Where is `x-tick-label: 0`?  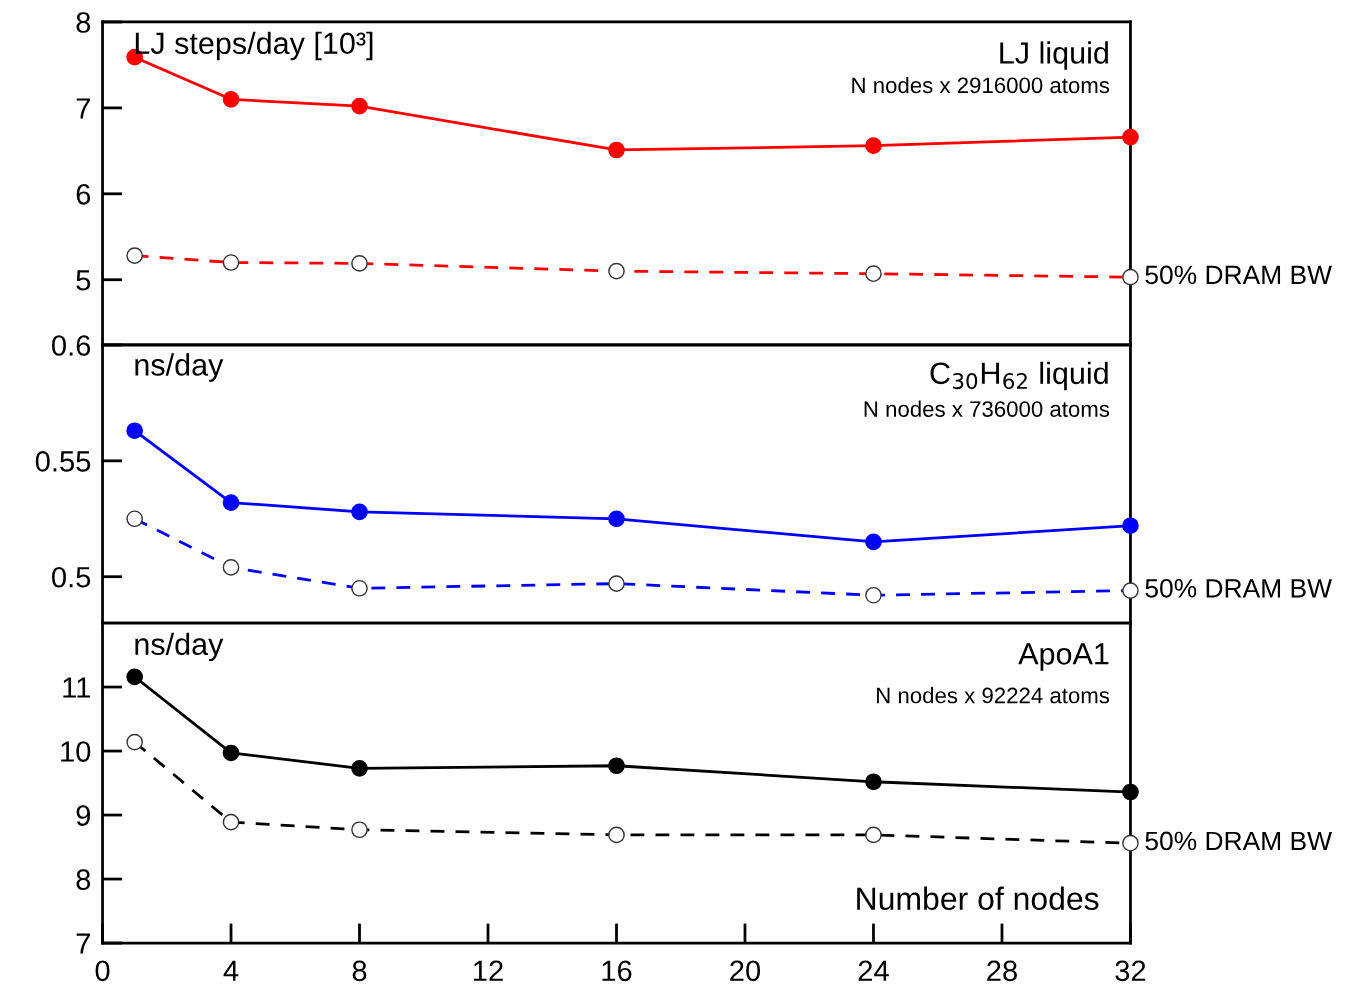 x-tick-label: 0 is located at coordinates (102, 971).